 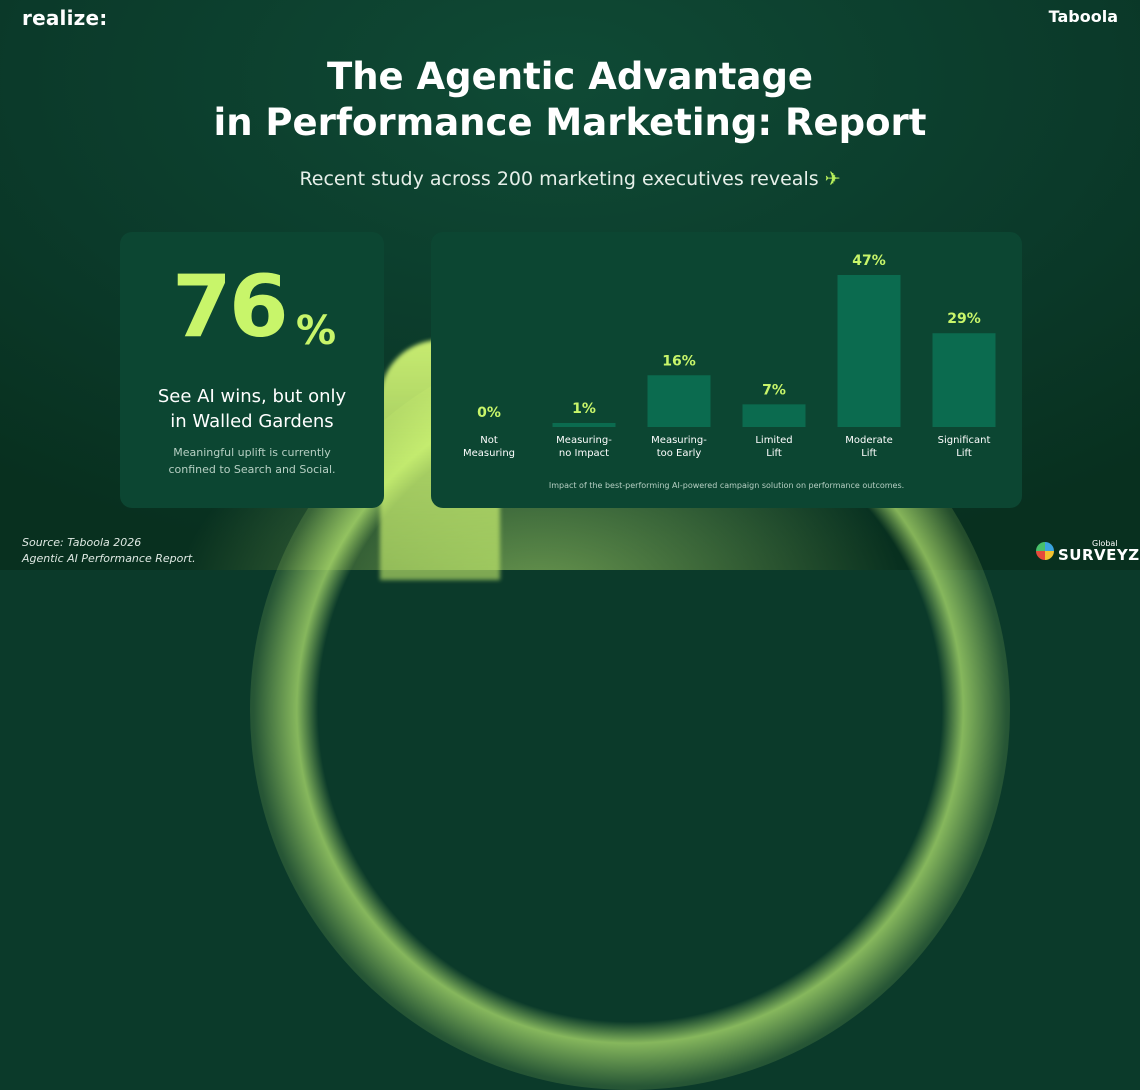 What do you see at coordinates (570, 76) in the screenshot?
I see `title-line-1: The Agentic Advantage` at bounding box center [570, 76].